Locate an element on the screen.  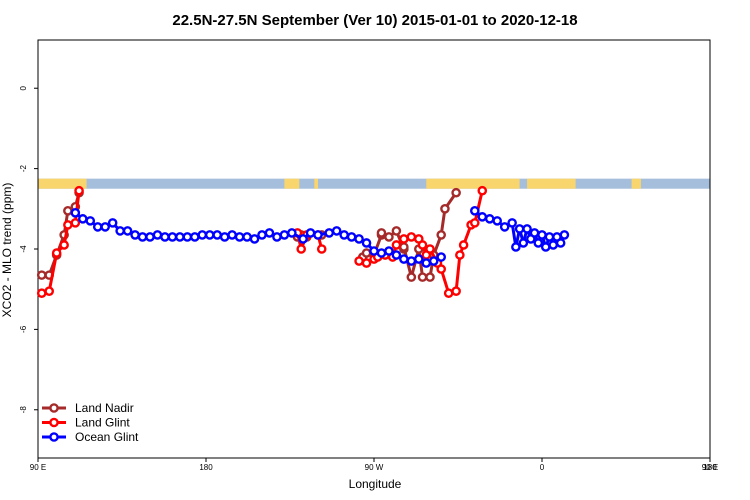
ocean-band is located at coordinates (374, 183).